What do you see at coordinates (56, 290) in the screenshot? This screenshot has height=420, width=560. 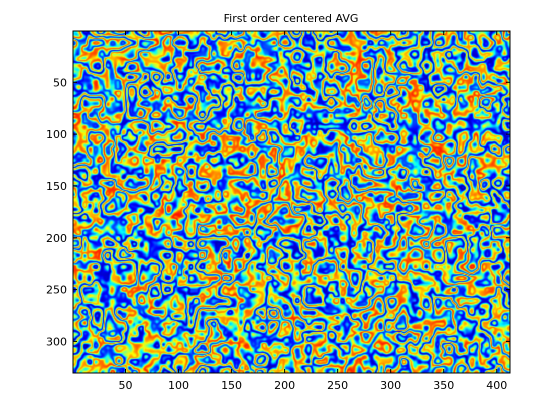 I see `y-tick-label: 250` at bounding box center [56, 290].